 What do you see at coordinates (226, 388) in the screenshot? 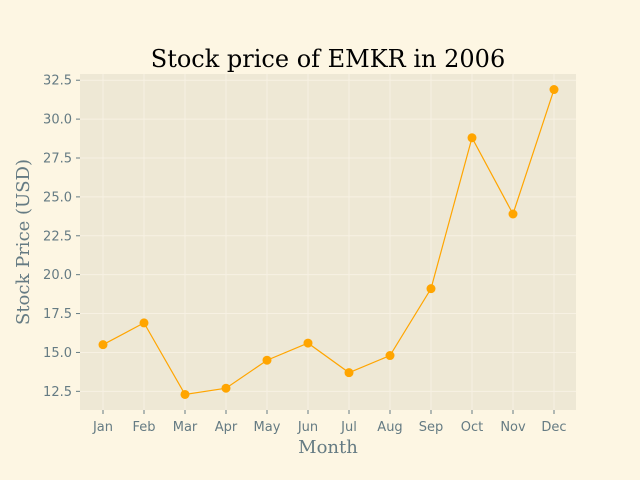
I see `data-point-apr` at bounding box center [226, 388].